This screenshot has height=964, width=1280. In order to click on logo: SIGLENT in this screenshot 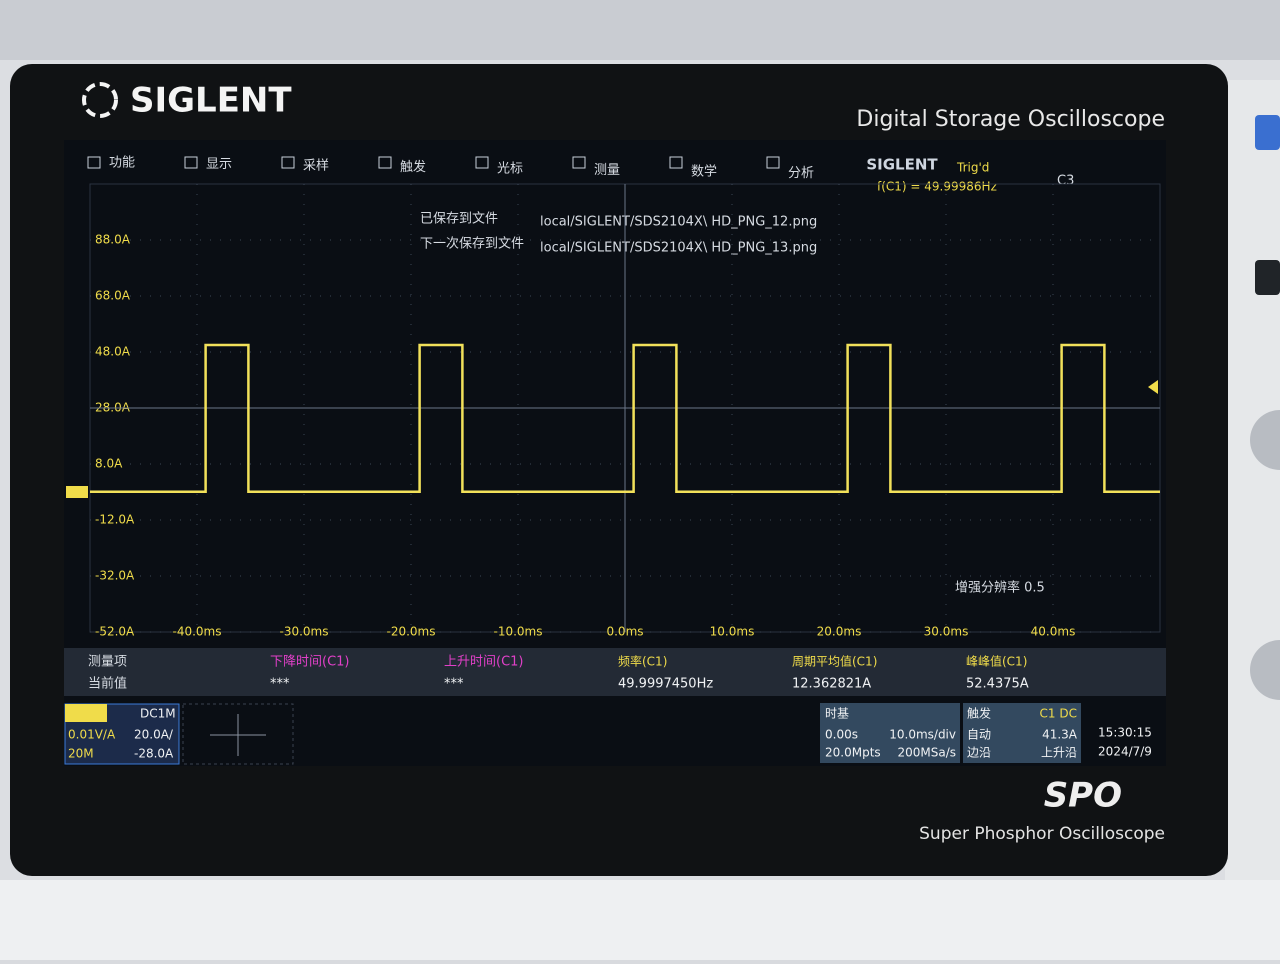, I will do `click(211, 101)`.